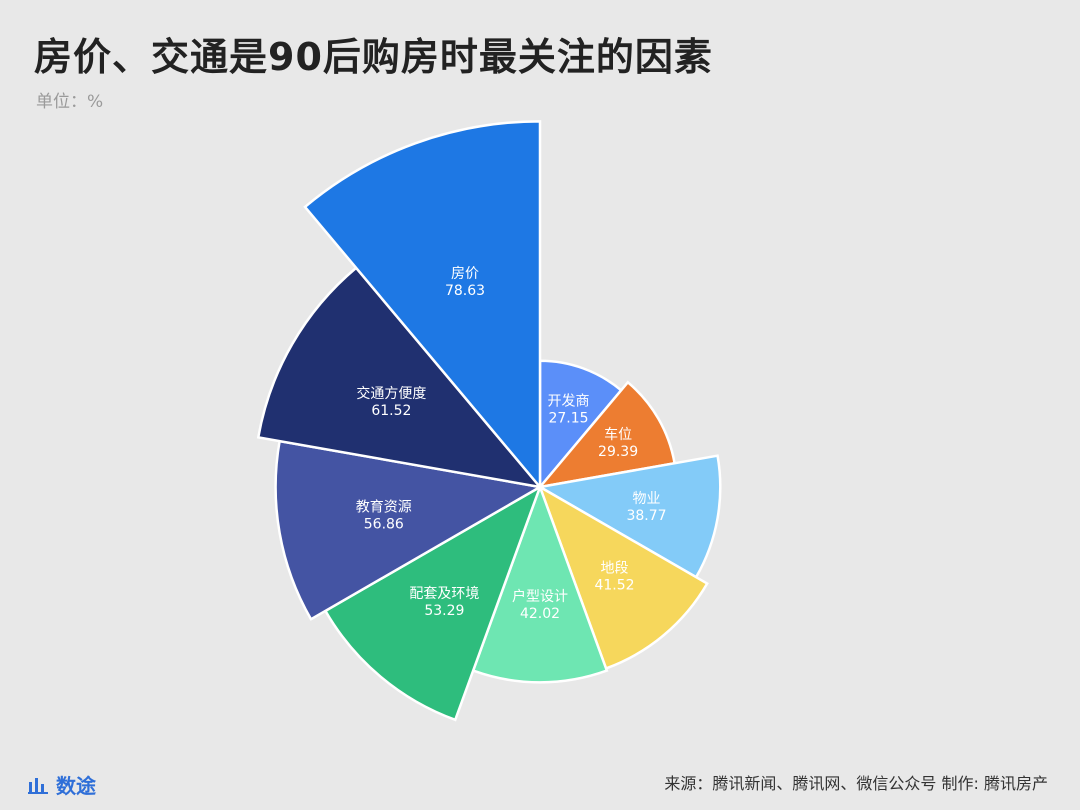 The width and height of the screenshot is (1080, 810). I want to click on slice-label-5: 户型设计 42.02, so click(540, 605).